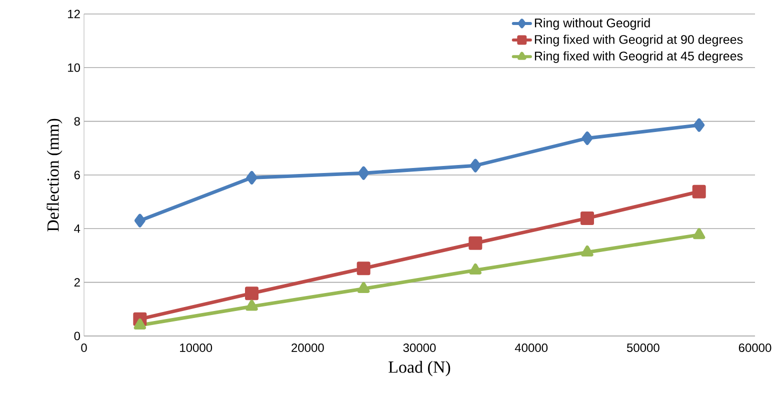 Image resolution: width=782 pixels, height=419 pixels. Describe the element at coordinates (643, 348) in the screenshot. I see `x-tick-label: 50000` at that location.